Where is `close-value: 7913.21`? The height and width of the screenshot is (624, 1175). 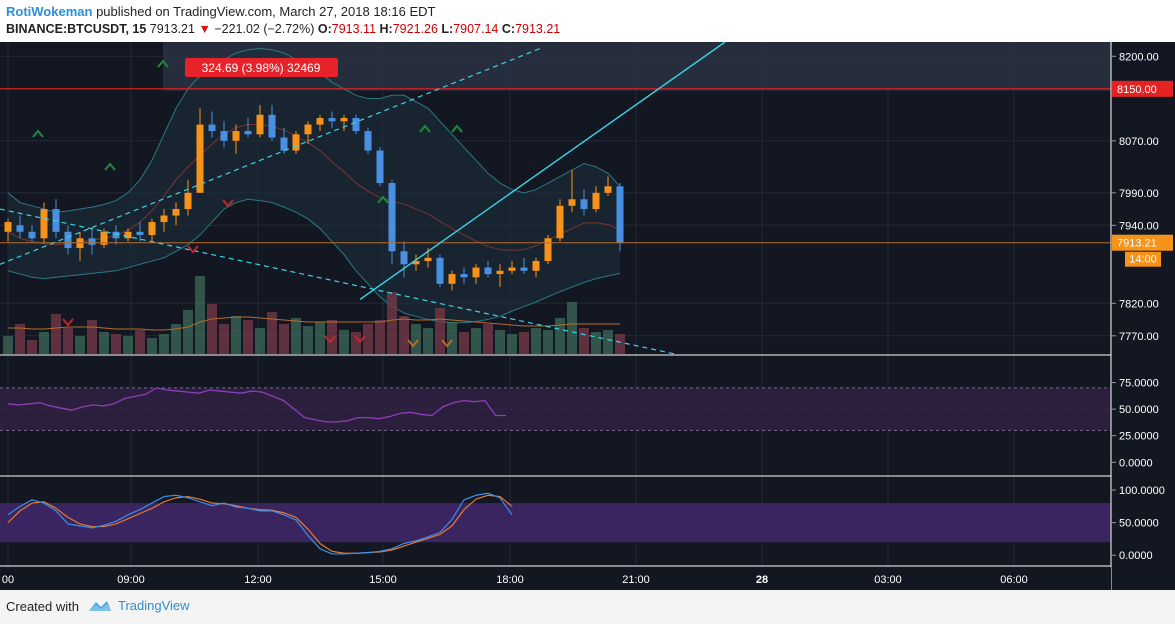 close-value: 7913.21 is located at coordinates (538, 29).